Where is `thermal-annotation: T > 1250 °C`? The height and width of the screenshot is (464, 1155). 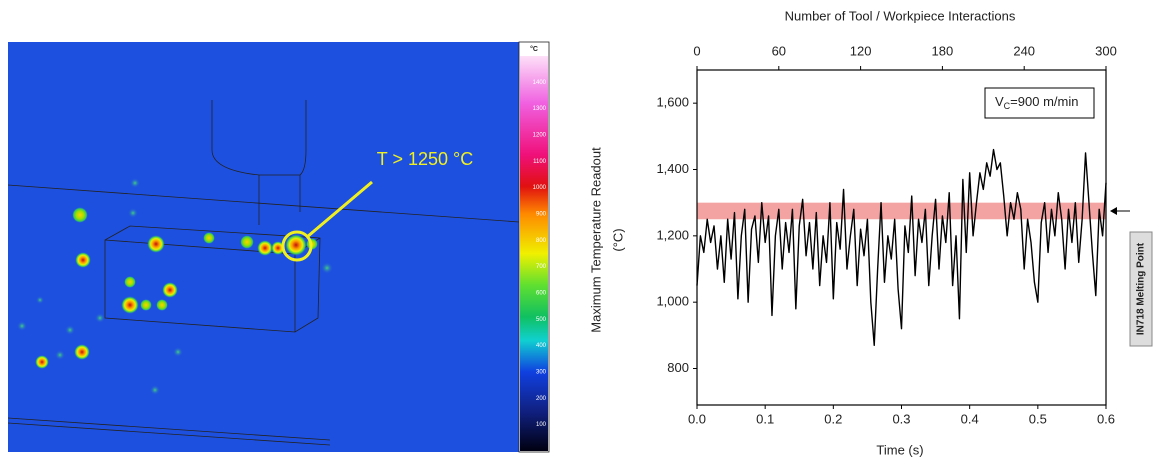
thermal-annotation: T > 1250 °C is located at coordinates (425, 159).